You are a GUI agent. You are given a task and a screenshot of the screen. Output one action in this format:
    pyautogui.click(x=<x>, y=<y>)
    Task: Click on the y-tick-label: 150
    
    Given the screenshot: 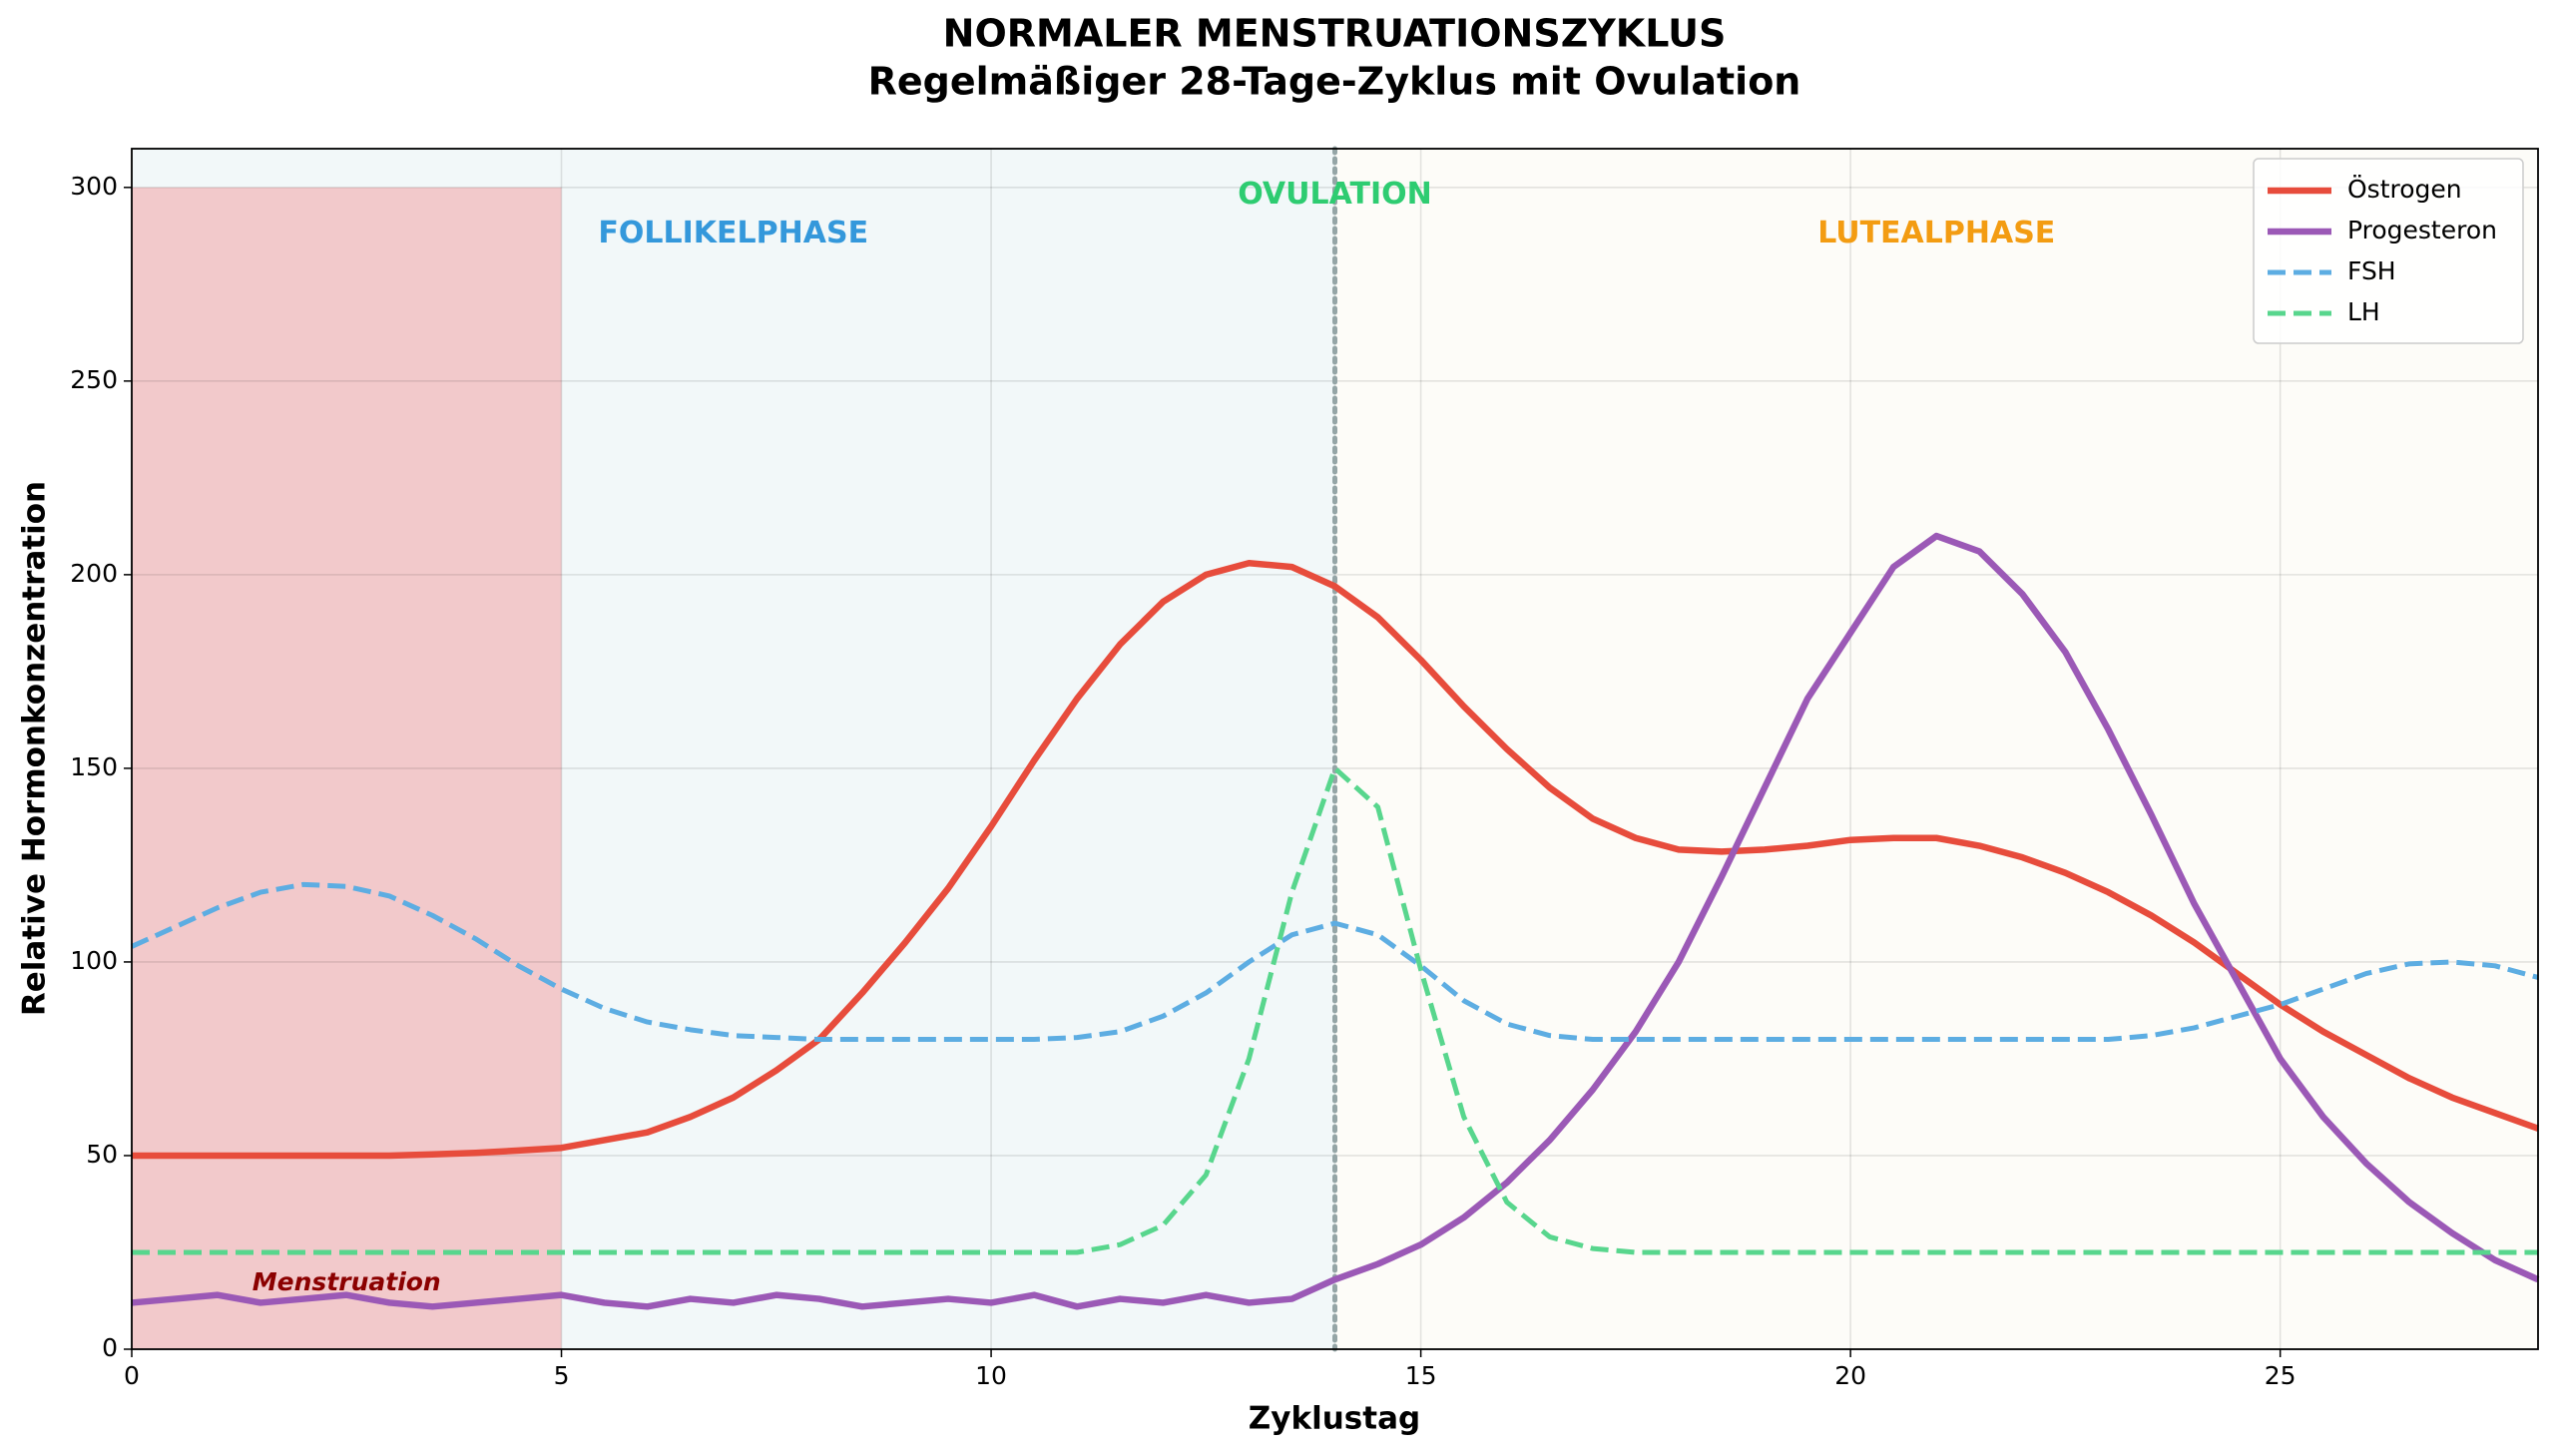 What is the action you would take?
    pyautogui.click(x=94, y=766)
    